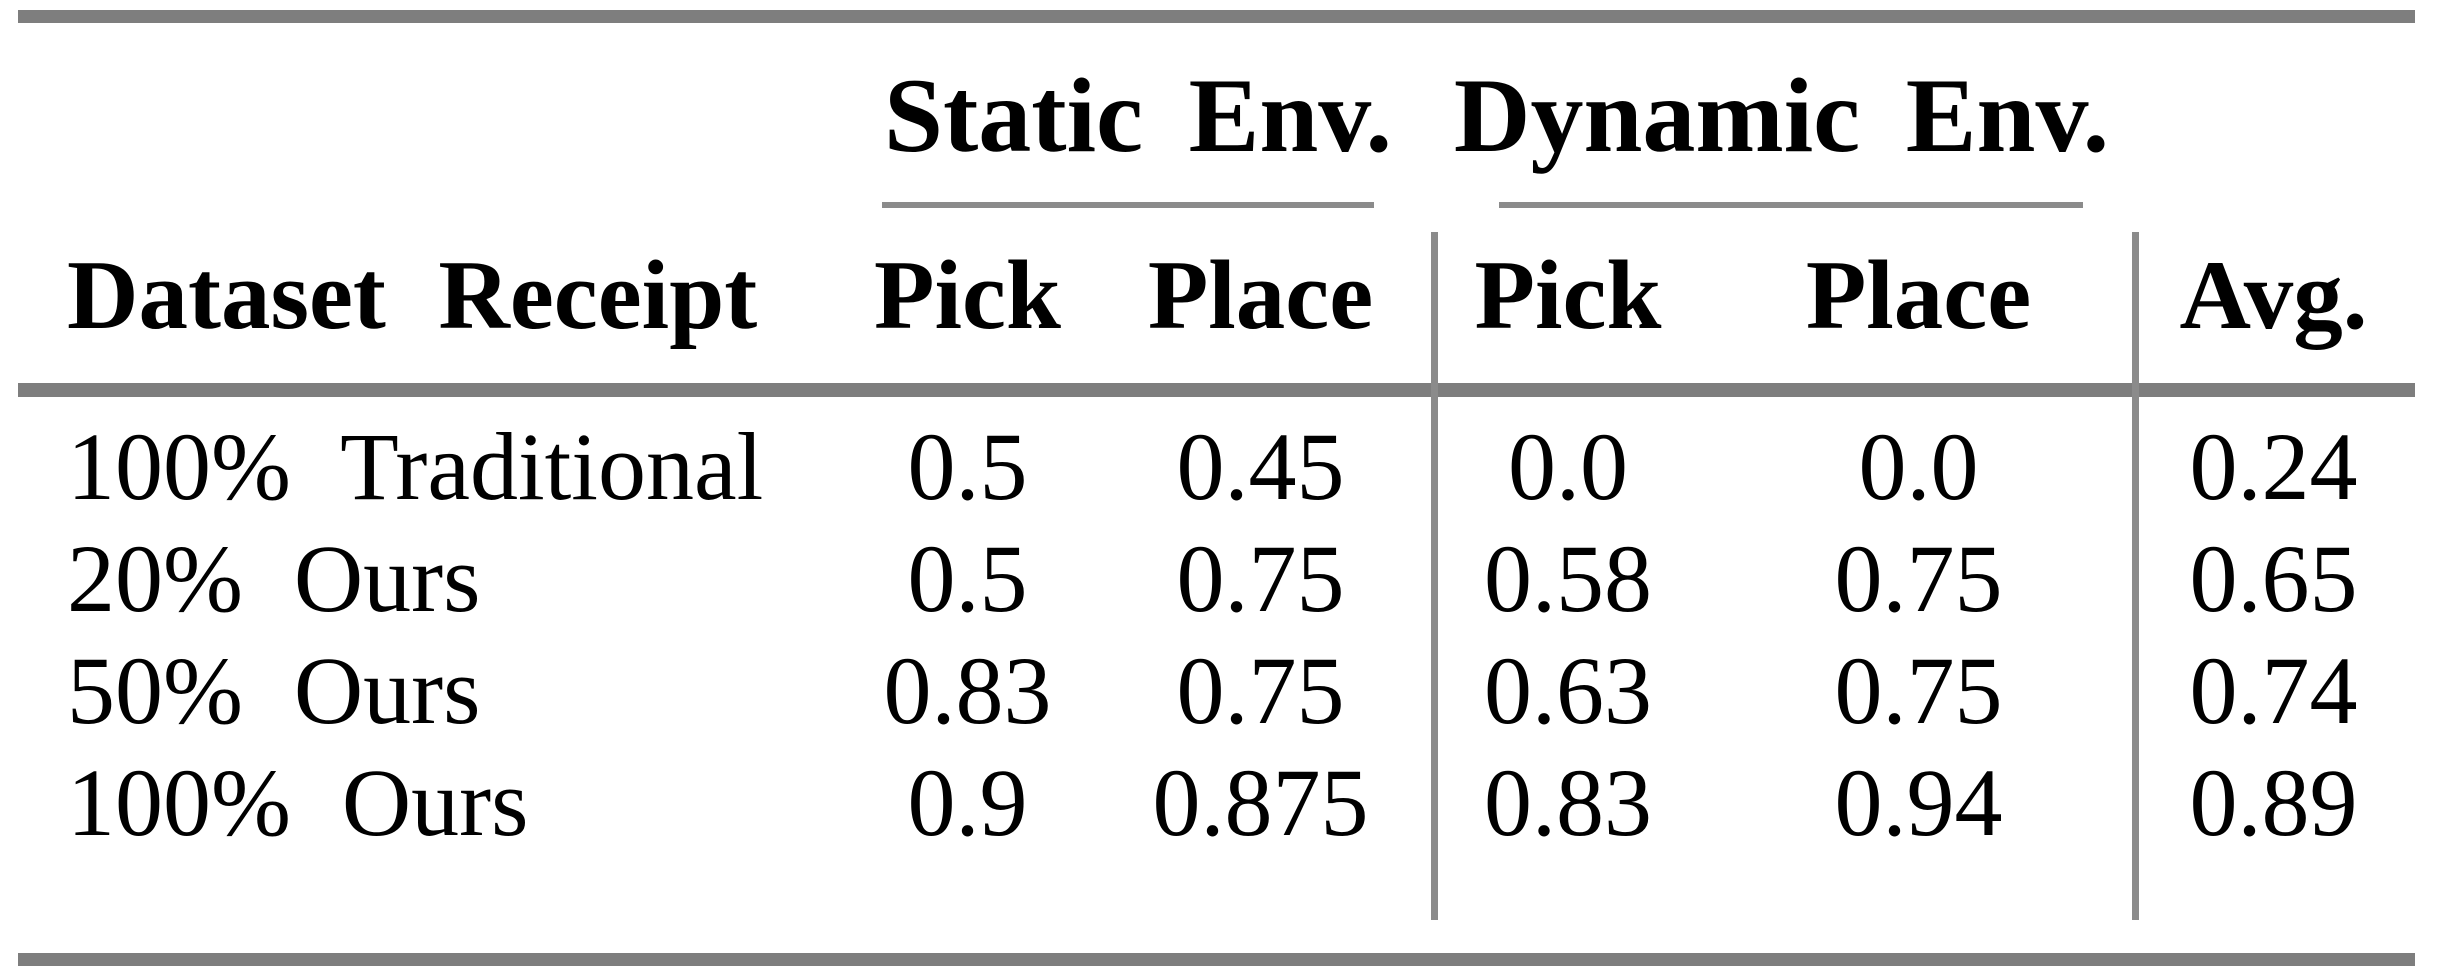 The width and height of the screenshot is (2440, 966). What do you see at coordinates (274, 578) in the screenshot?
I see `row-label-20pct-ours: 20% Ours` at bounding box center [274, 578].